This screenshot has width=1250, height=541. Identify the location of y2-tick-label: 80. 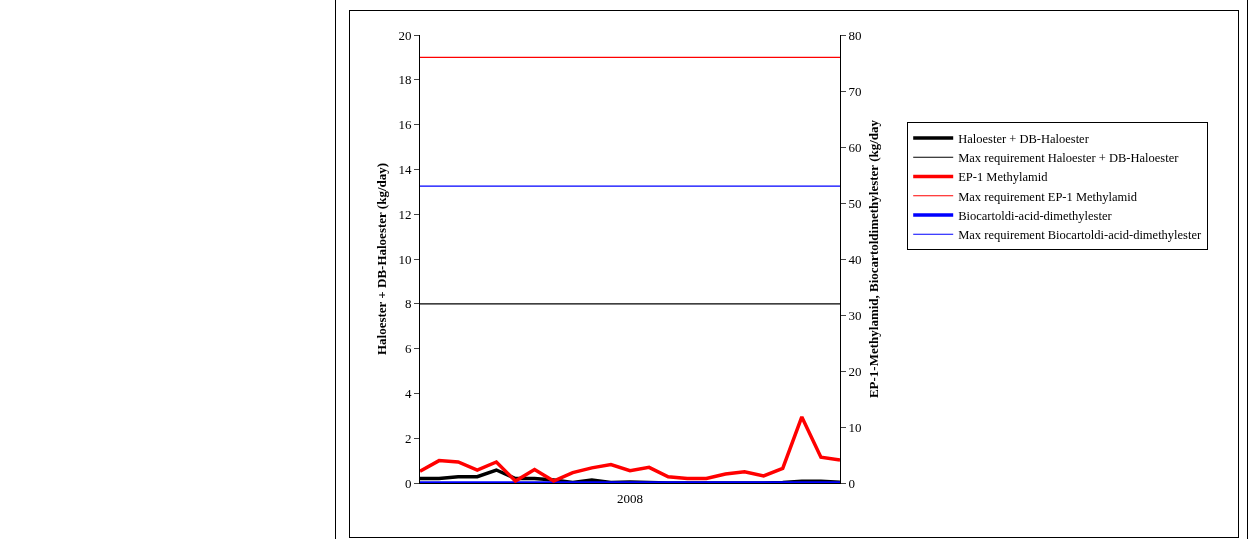
(855, 35).